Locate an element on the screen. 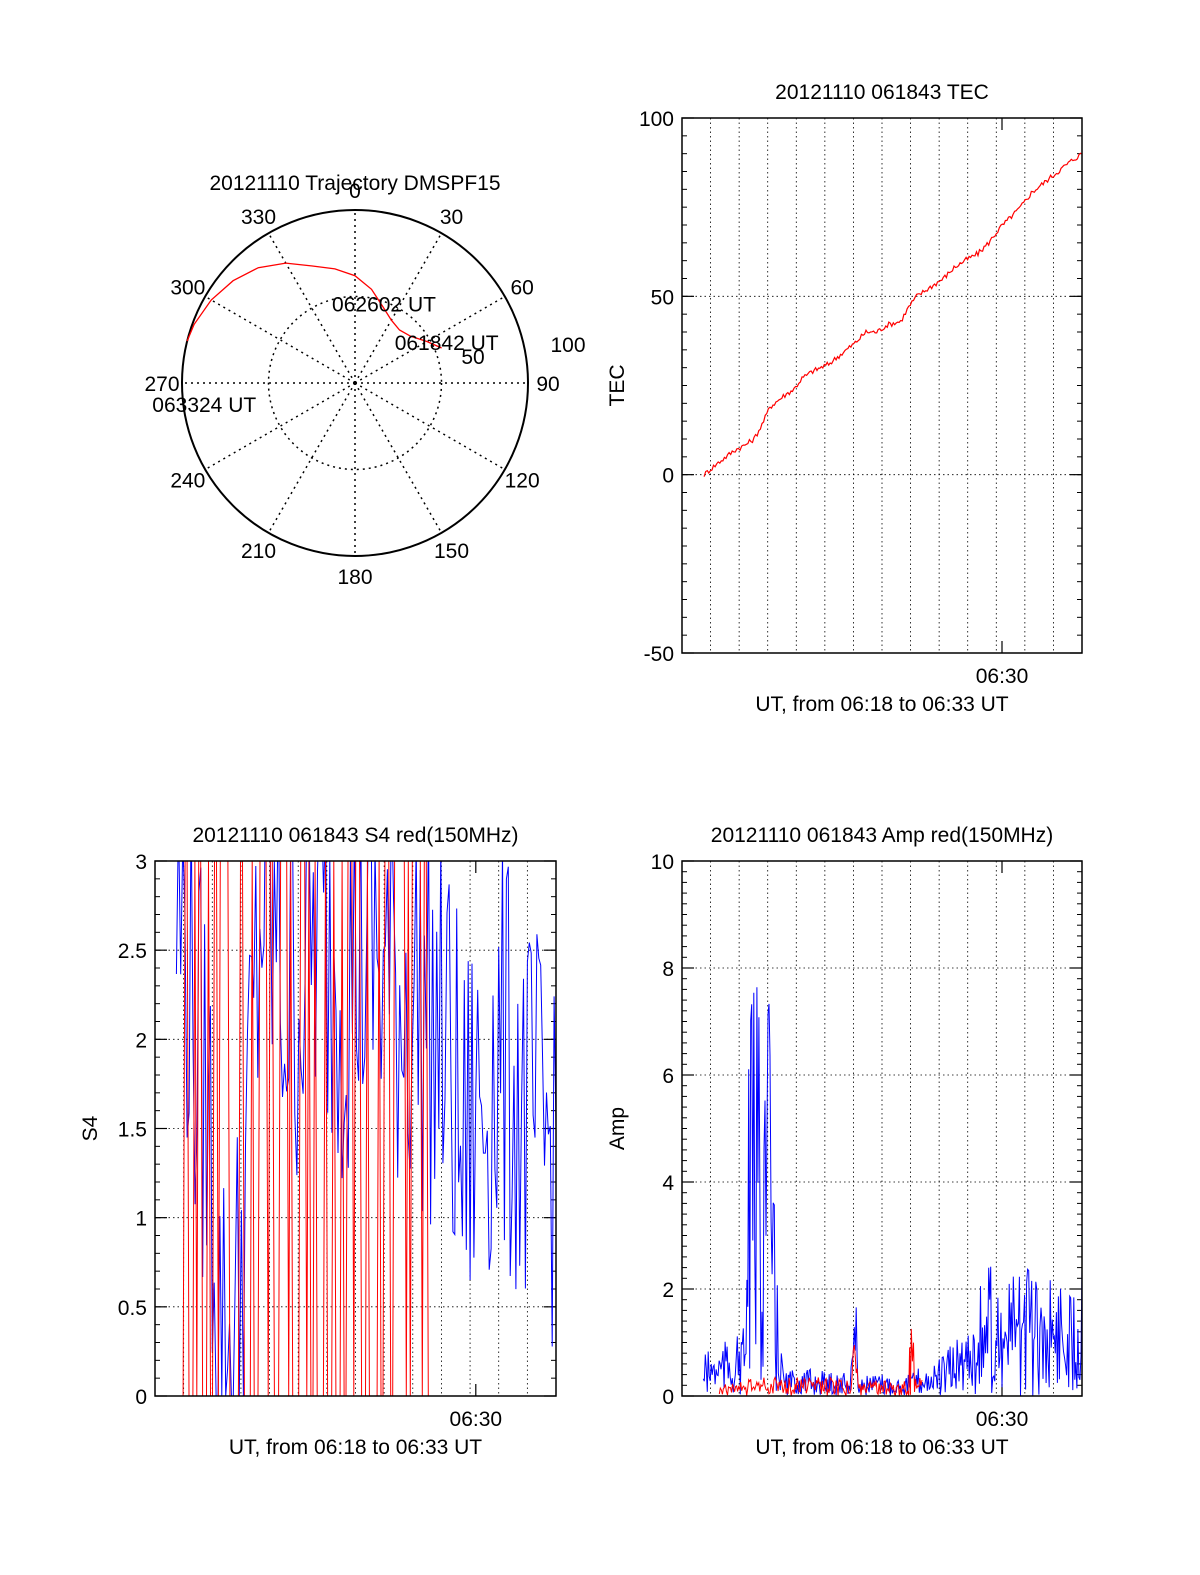 This screenshot has width=1200, height=1575. y-axis-label: TEC is located at coordinates (617, 386).